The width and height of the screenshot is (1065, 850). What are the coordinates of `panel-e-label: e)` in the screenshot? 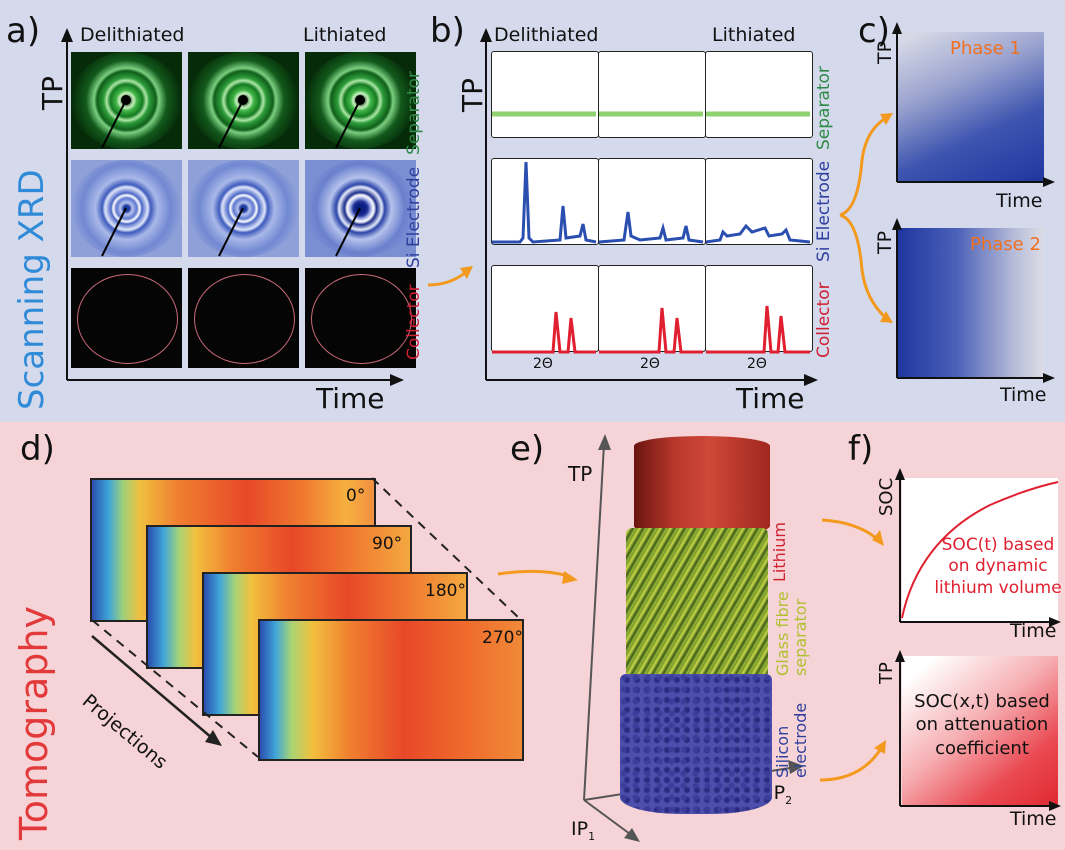 It's located at (527, 449).